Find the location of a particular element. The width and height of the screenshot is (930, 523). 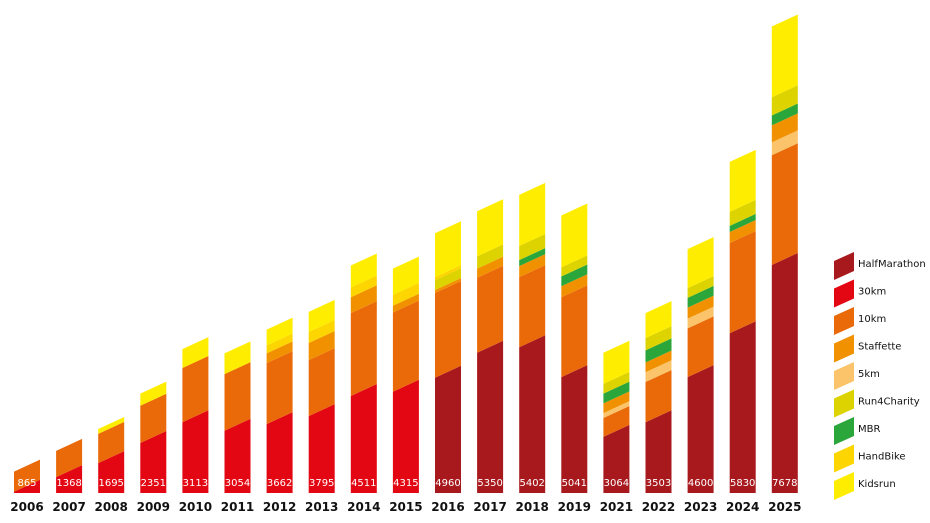

legend-item-handbike: HandBike is located at coordinates (870, 458).